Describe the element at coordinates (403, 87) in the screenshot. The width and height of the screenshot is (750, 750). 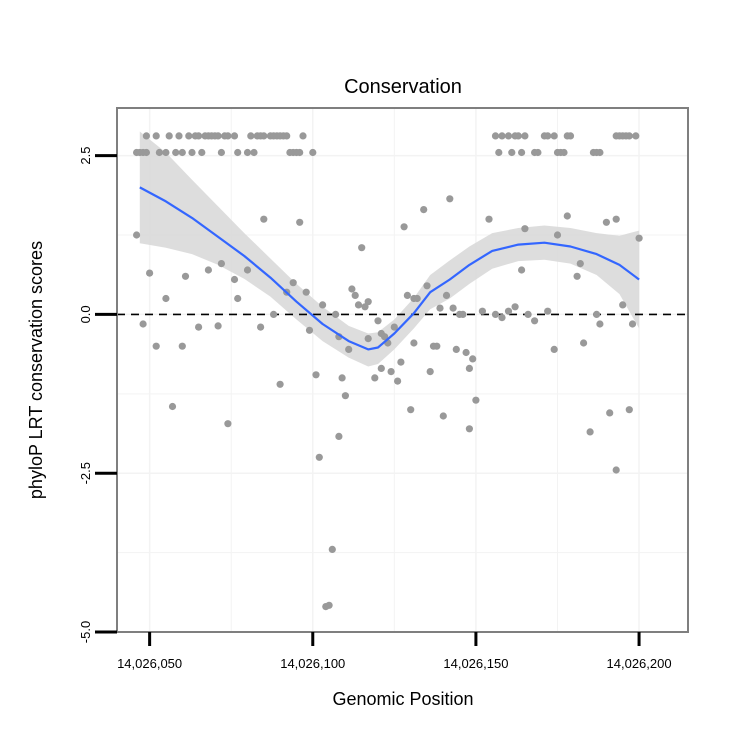
I see `chart-title: Conservation` at that location.